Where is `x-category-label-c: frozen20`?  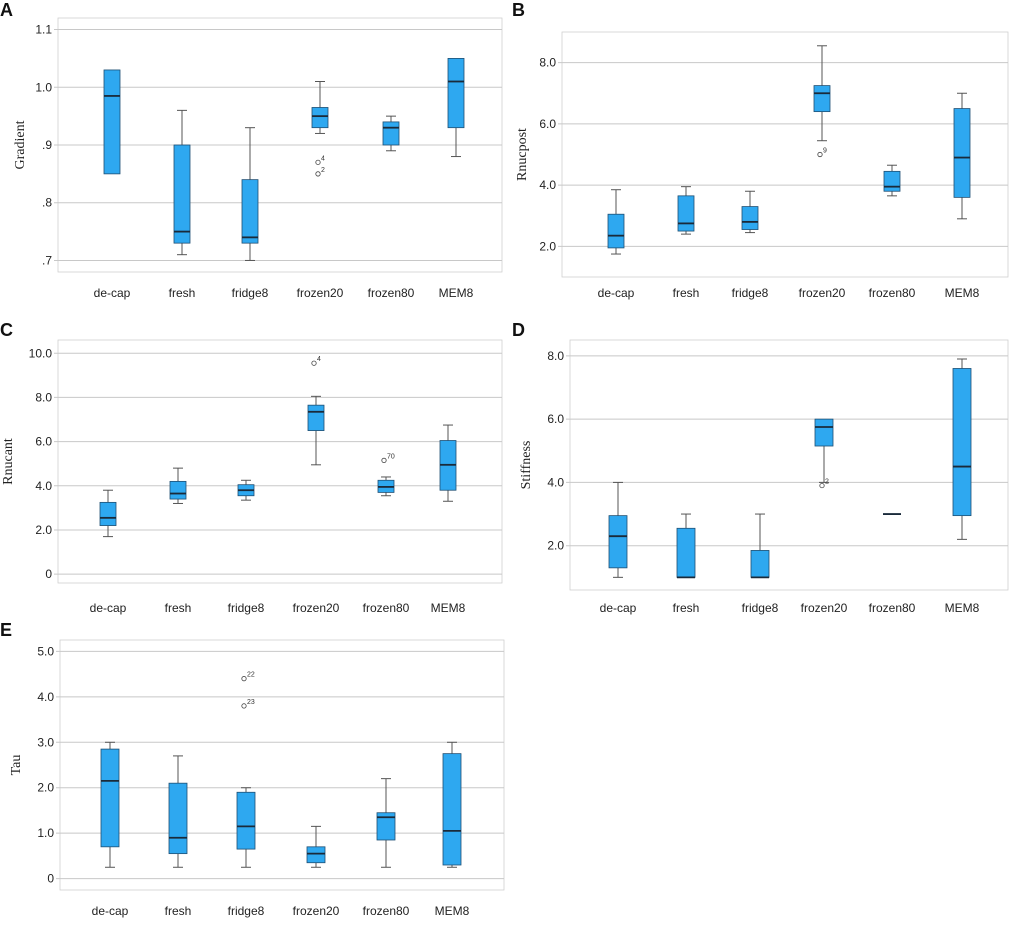
x-category-label-c: frozen20 is located at coordinates (316, 608).